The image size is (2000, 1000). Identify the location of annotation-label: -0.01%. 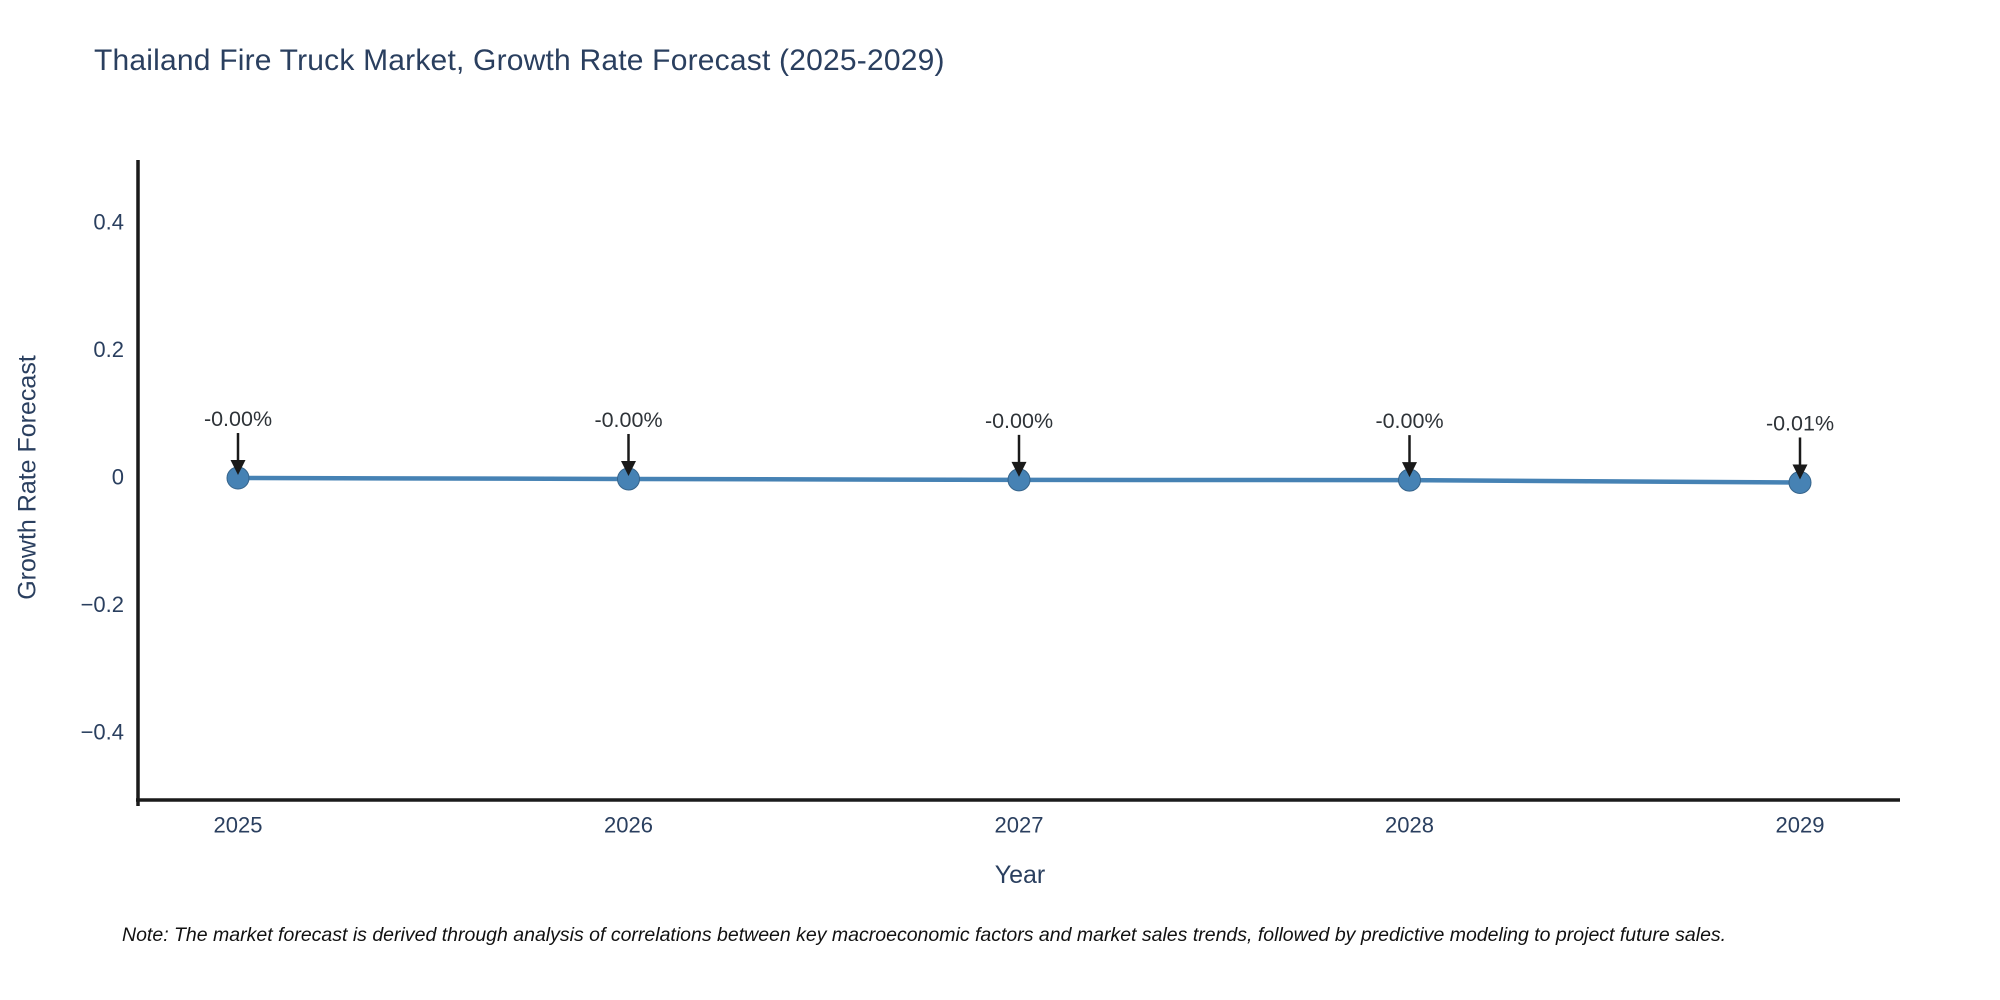
(1800, 423).